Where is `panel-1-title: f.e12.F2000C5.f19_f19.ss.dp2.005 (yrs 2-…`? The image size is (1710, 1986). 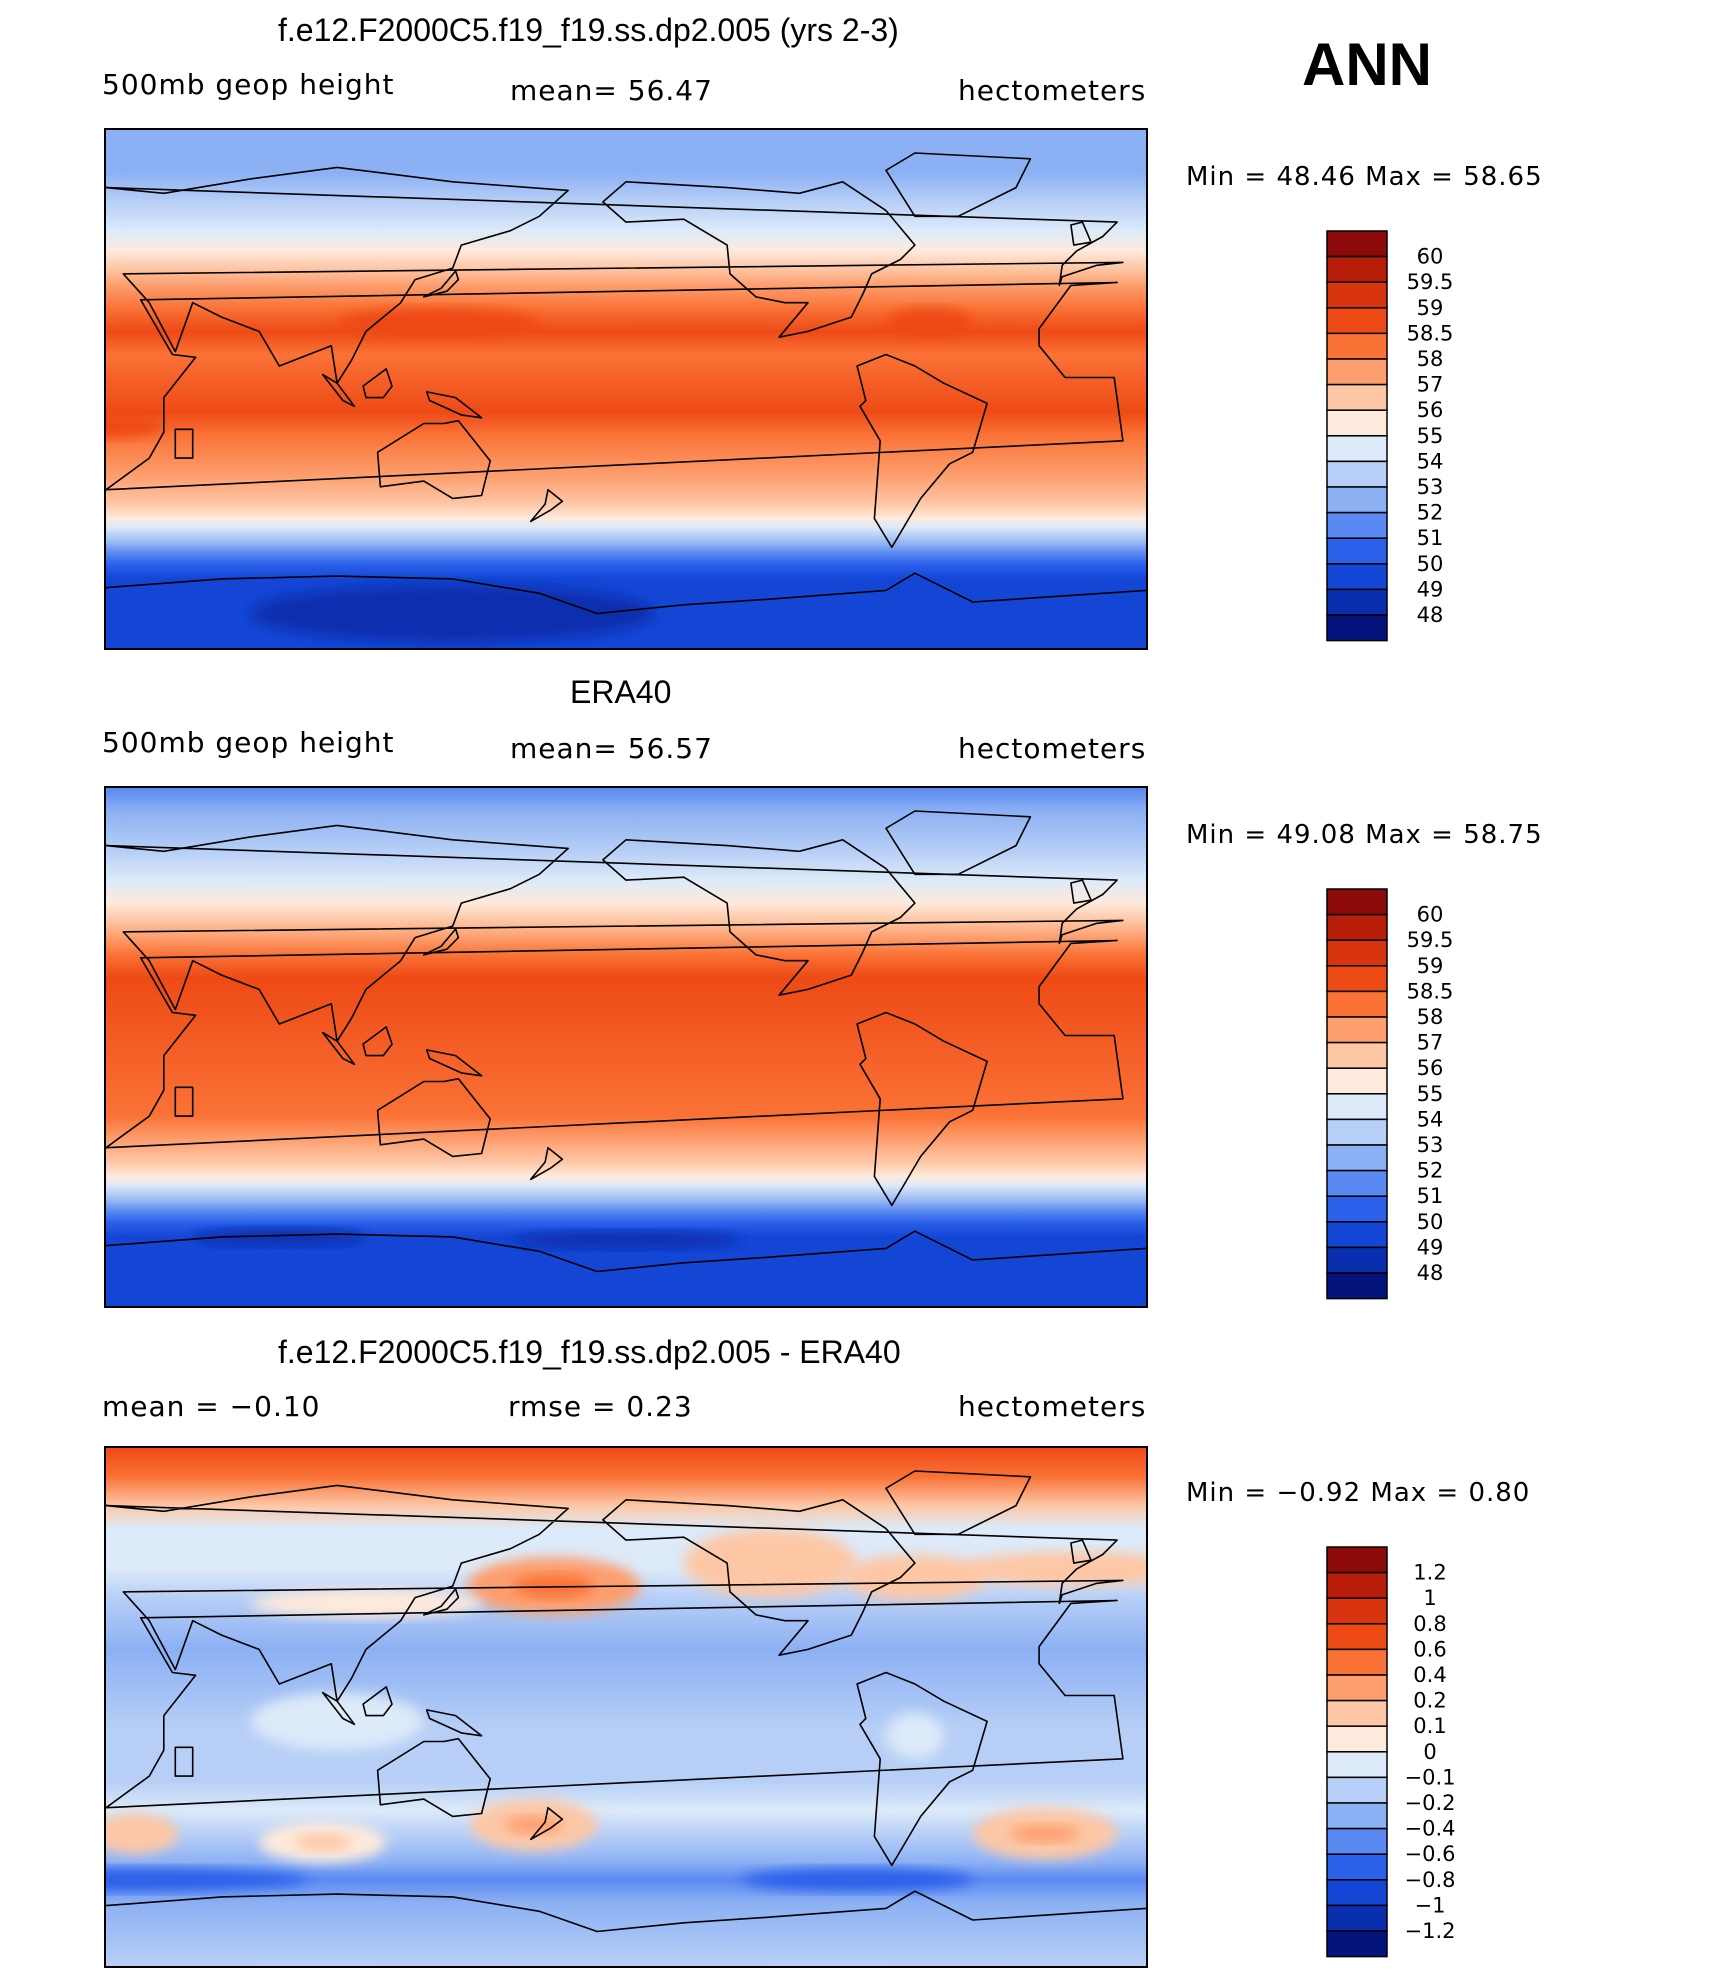 panel-1-title: f.e12.F2000C5.f19_f19.ss.dp2.005 (yrs 2-… is located at coordinates (588, 30).